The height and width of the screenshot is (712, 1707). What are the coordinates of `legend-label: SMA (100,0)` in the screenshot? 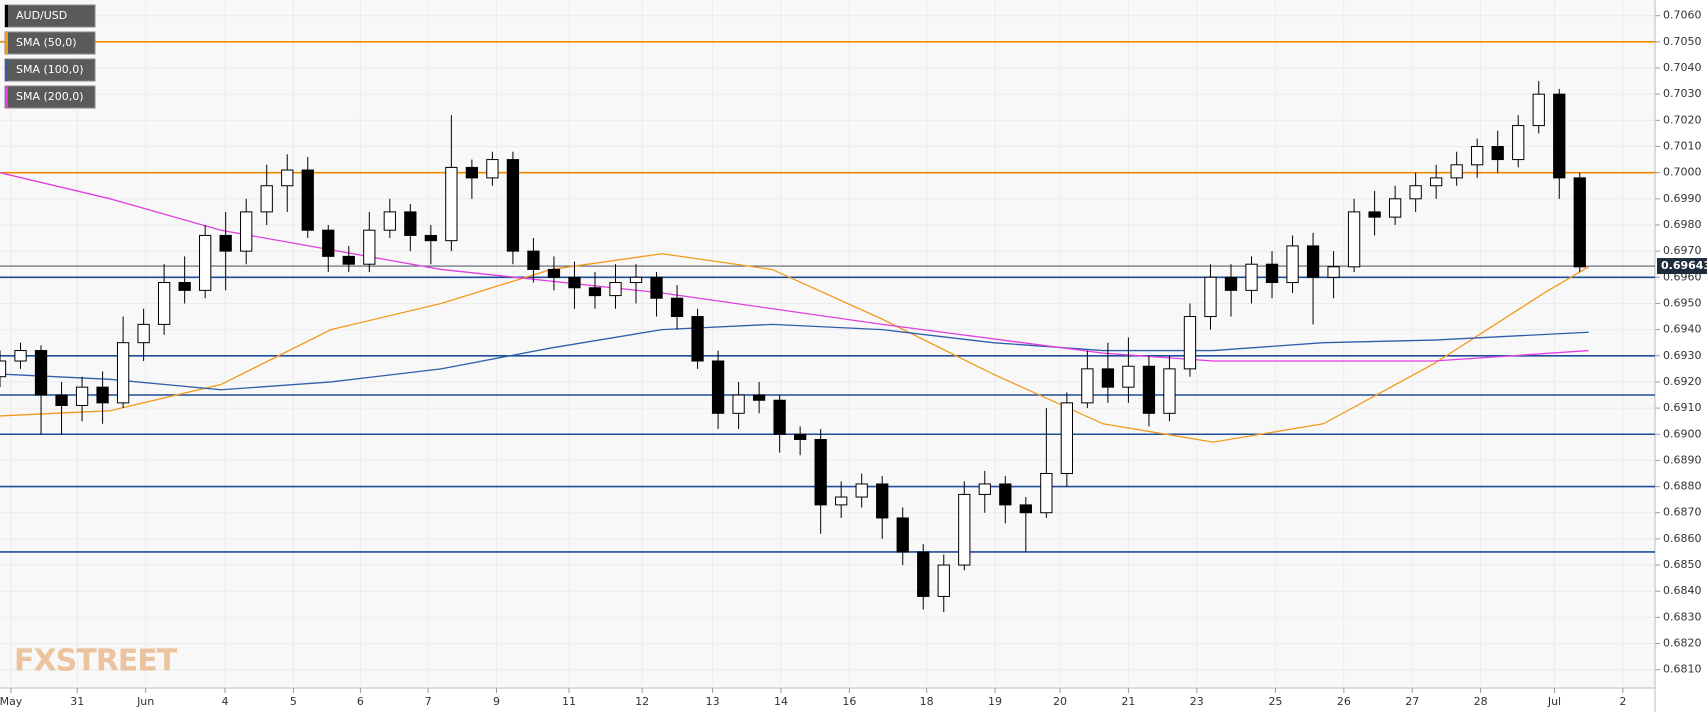 It's located at (50, 69).